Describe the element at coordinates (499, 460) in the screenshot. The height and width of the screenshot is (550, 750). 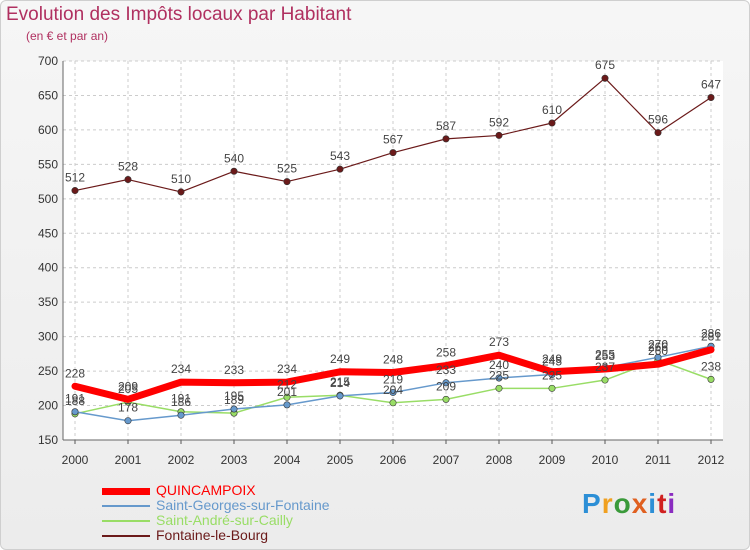
I see `x-tick-label: 2008` at that location.